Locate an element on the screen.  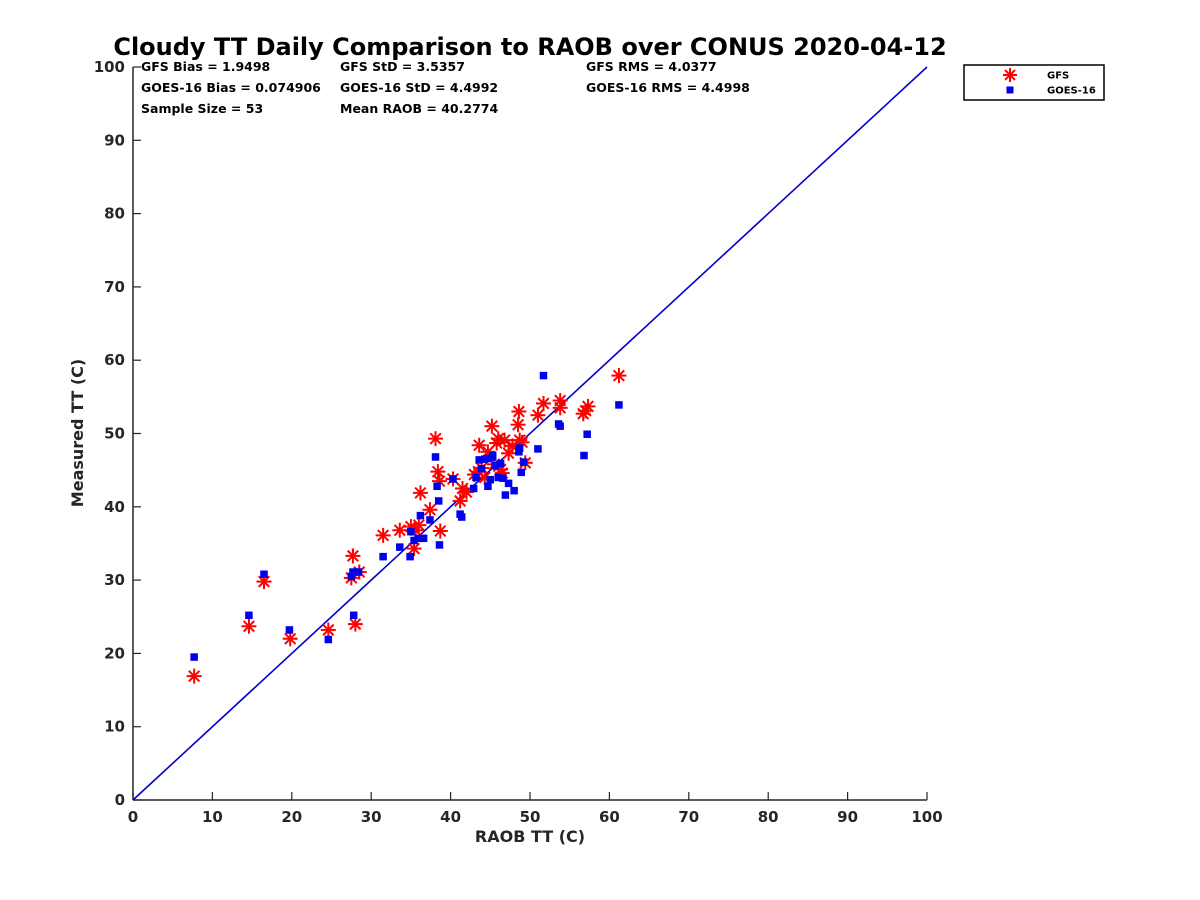
x-tick-label: 40 is located at coordinates (450, 817).